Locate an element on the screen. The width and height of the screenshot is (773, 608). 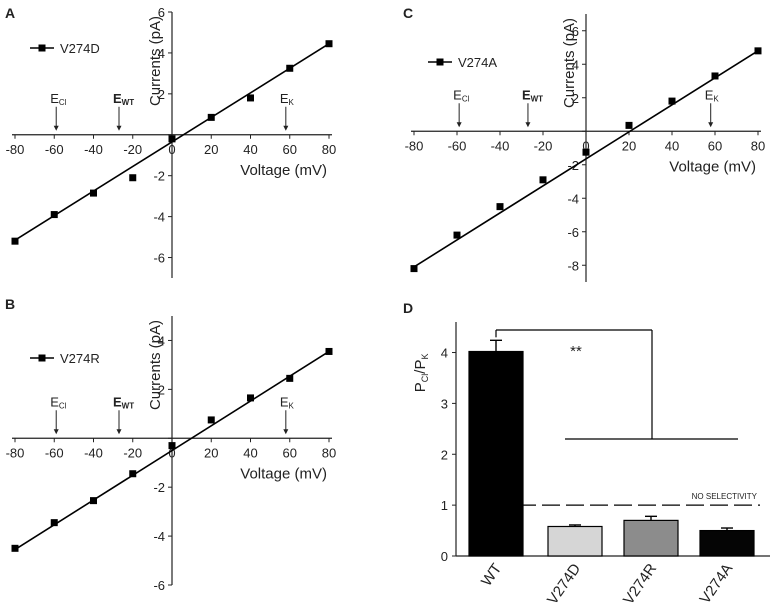
x-tick-label: -40 is located at coordinates (93, 149).